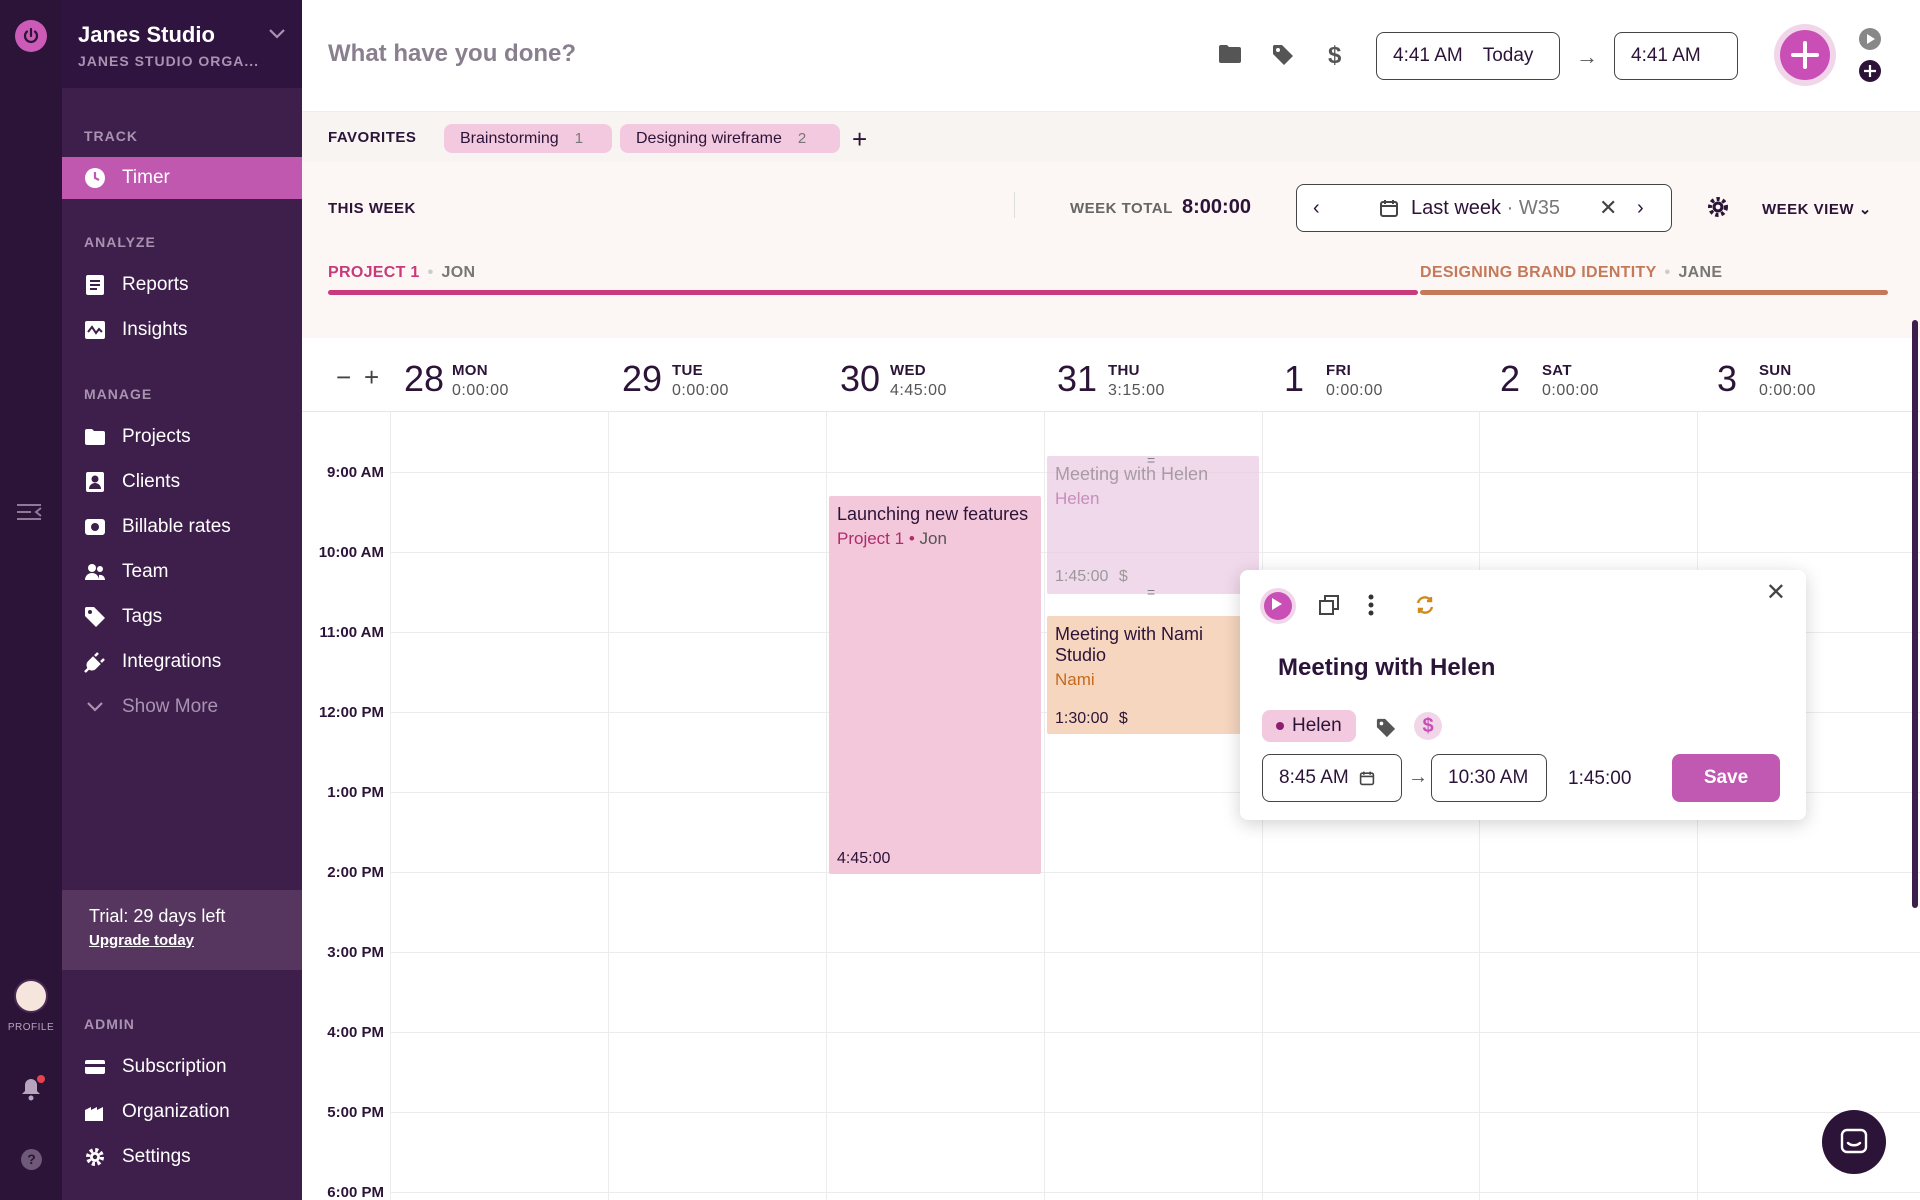  What do you see at coordinates (1666, 55) in the screenshot?
I see `end-time: 4:41 AM` at bounding box center [1666, 55].